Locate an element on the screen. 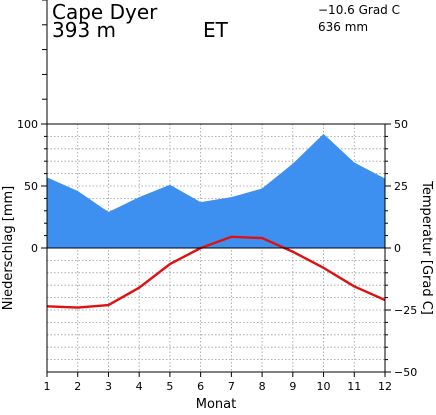 The height and width of the screenshot is (415, 436). right-tick-label: −50 is located at coordinates (405, 372).